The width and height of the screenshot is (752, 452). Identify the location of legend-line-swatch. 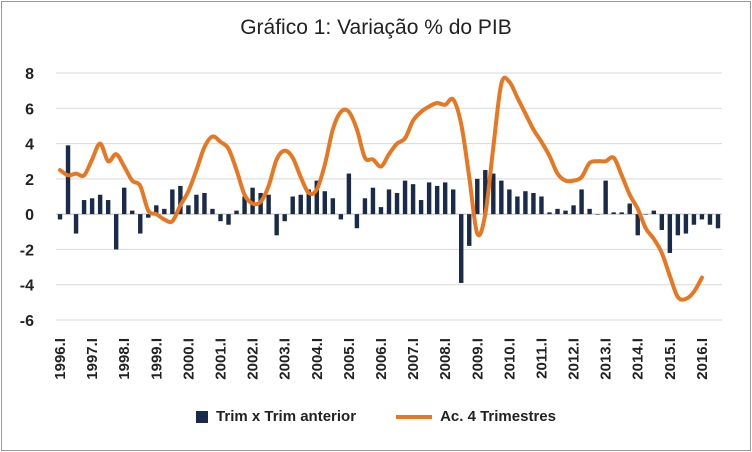
(414, 416).